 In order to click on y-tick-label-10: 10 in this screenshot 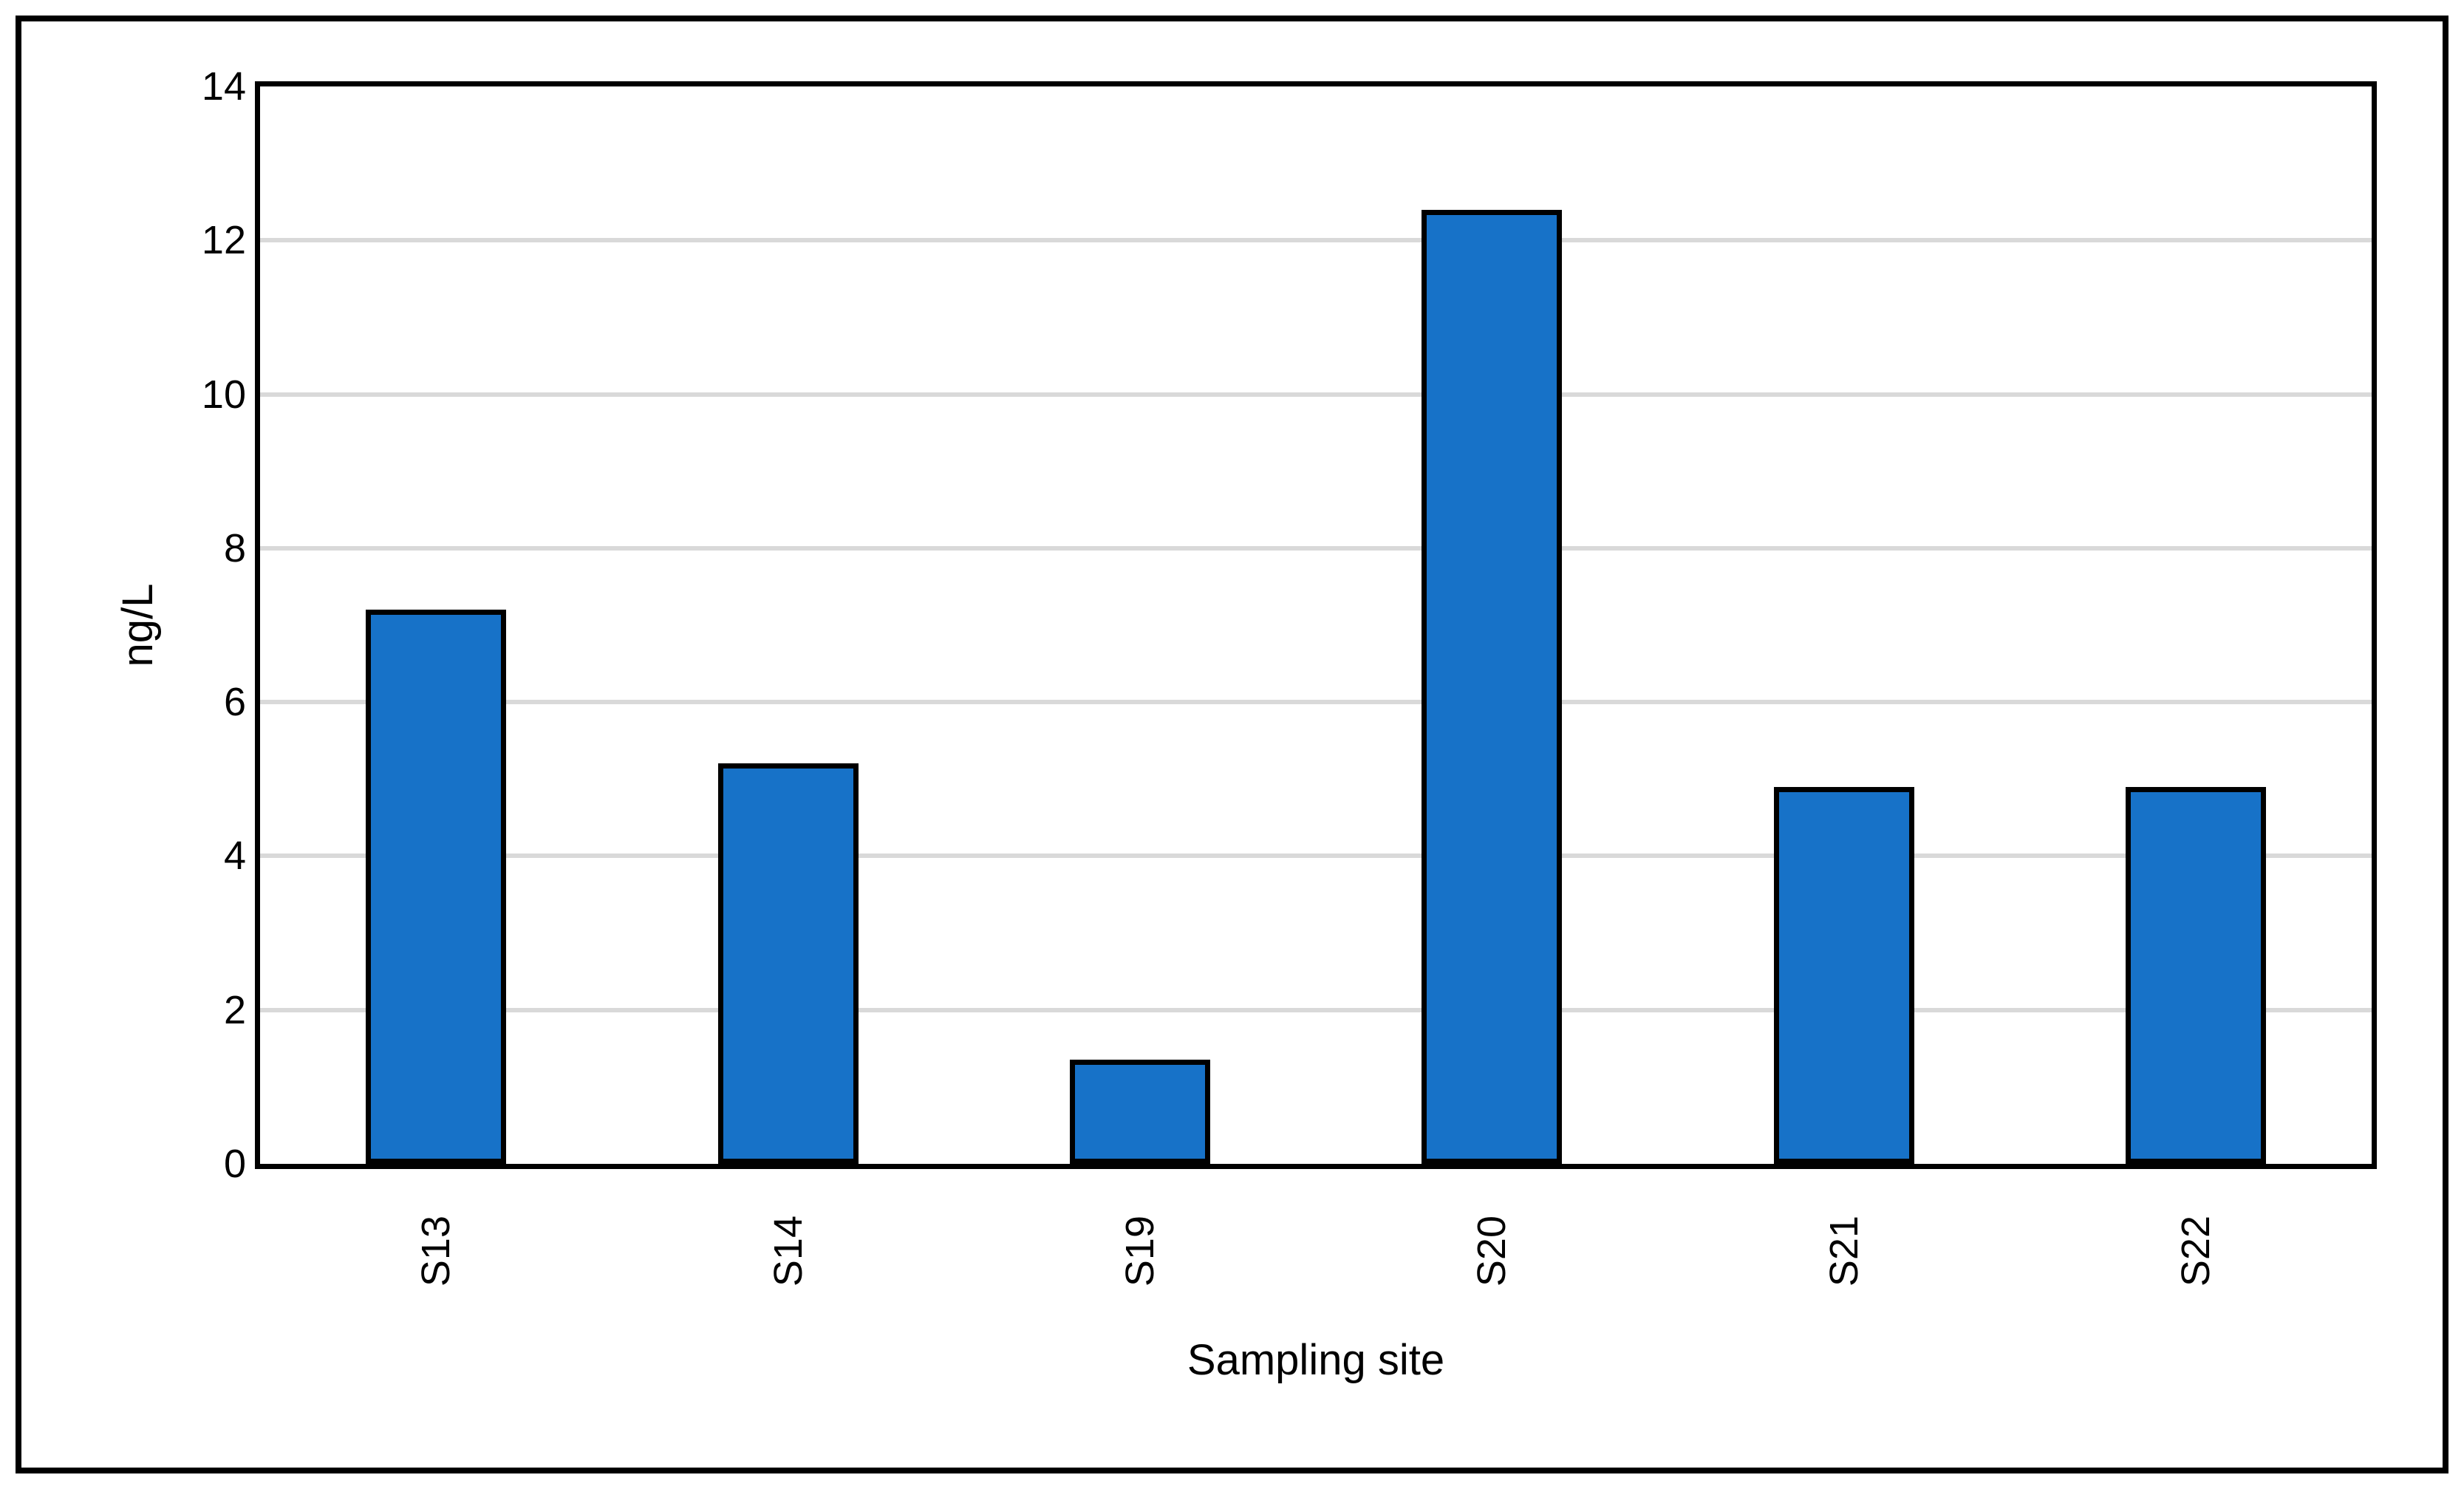, I will do `click(223, 394)`.